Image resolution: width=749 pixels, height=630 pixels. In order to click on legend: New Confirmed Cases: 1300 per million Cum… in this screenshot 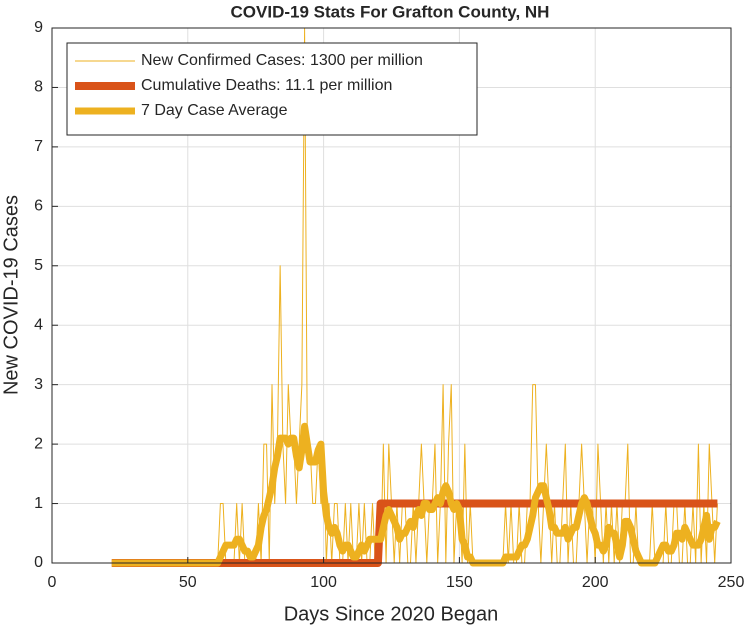, I will do `click(272, 89)`.